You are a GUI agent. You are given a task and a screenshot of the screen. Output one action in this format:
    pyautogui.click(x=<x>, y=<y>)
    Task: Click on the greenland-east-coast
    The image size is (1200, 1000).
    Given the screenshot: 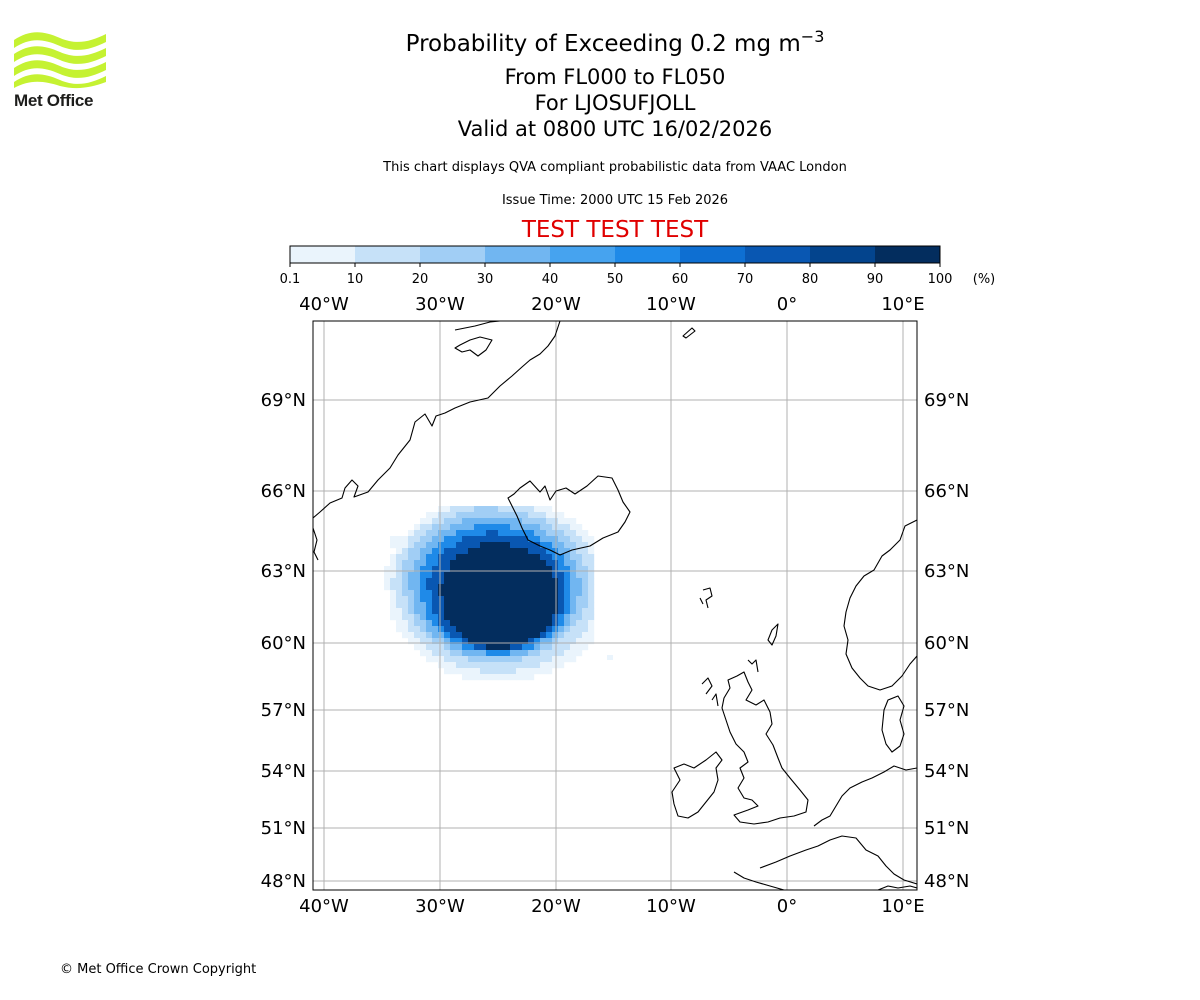 What is the action you would take?
    pyautogui.click(x=437, y=420)
    